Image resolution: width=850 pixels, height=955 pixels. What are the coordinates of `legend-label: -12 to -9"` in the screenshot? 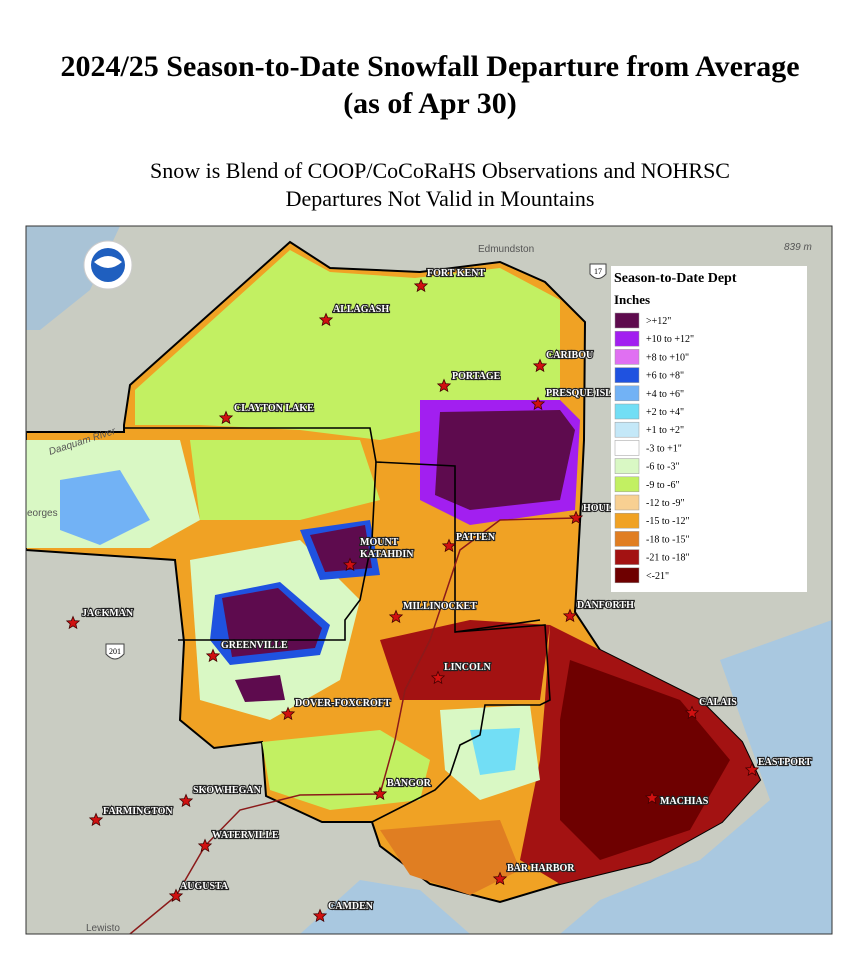 It's located at (665, 503).